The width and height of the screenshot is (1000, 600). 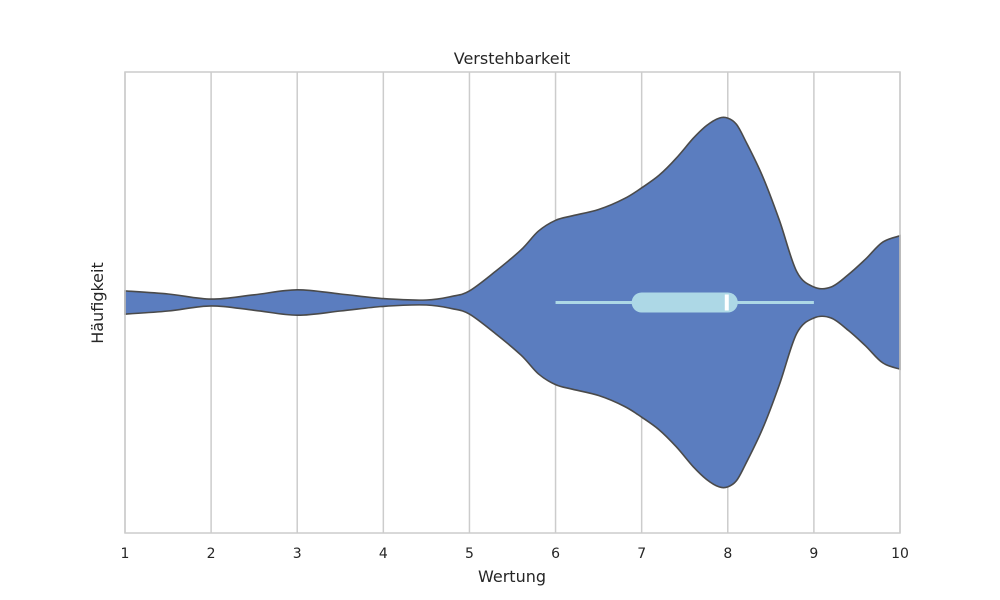 What do you see at coordinates (727, 554) in the screenshot?
I see `x-tick-label: 8` at bounding box center [727, 554].